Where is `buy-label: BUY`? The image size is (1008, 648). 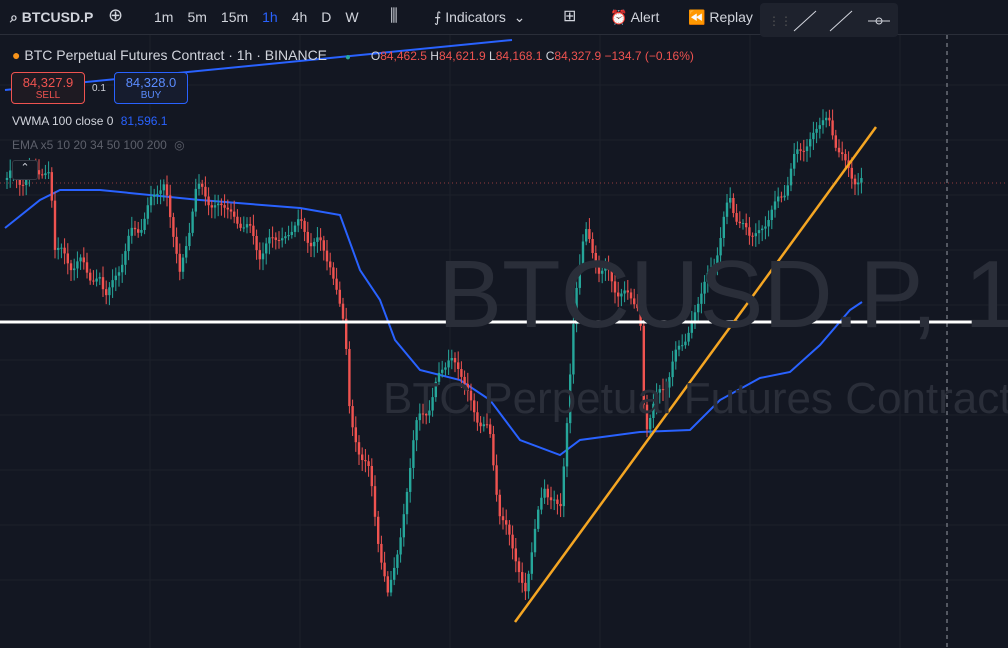 buy-label: BUY is located at coordinates (151, 95).